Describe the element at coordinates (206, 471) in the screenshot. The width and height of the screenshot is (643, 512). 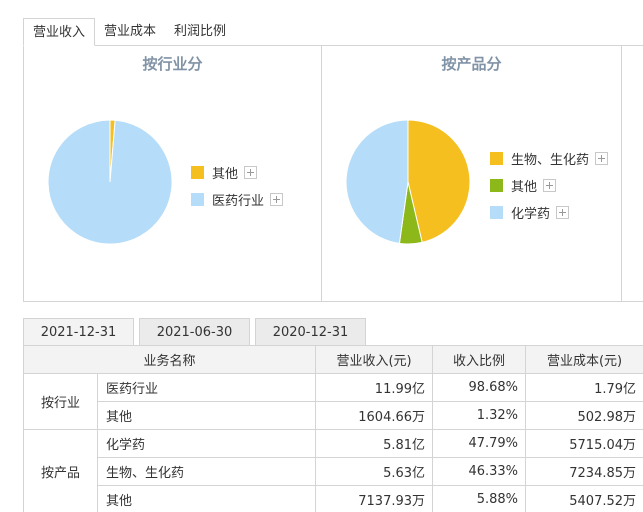
I see `row-name: 生物、生化药` at that location.